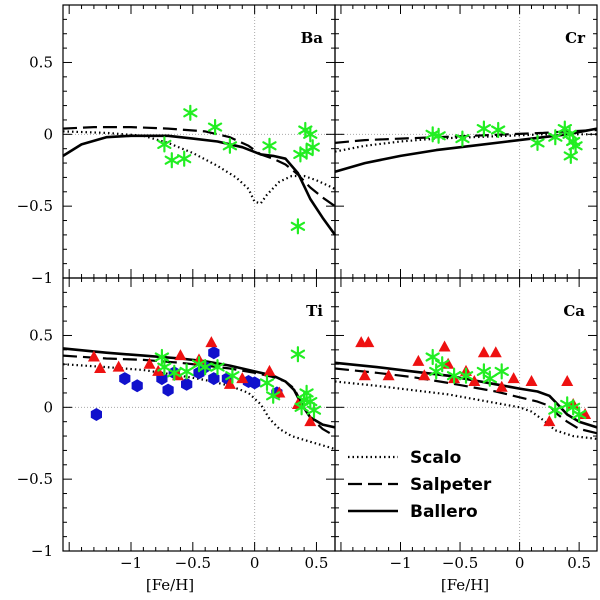 This screenshot has height=600, width=600. What do you see at coordinates (451, 485) in the screenshot?
I see `legend-label-salpeter: Salpeter` at bounding box center [451, 485].